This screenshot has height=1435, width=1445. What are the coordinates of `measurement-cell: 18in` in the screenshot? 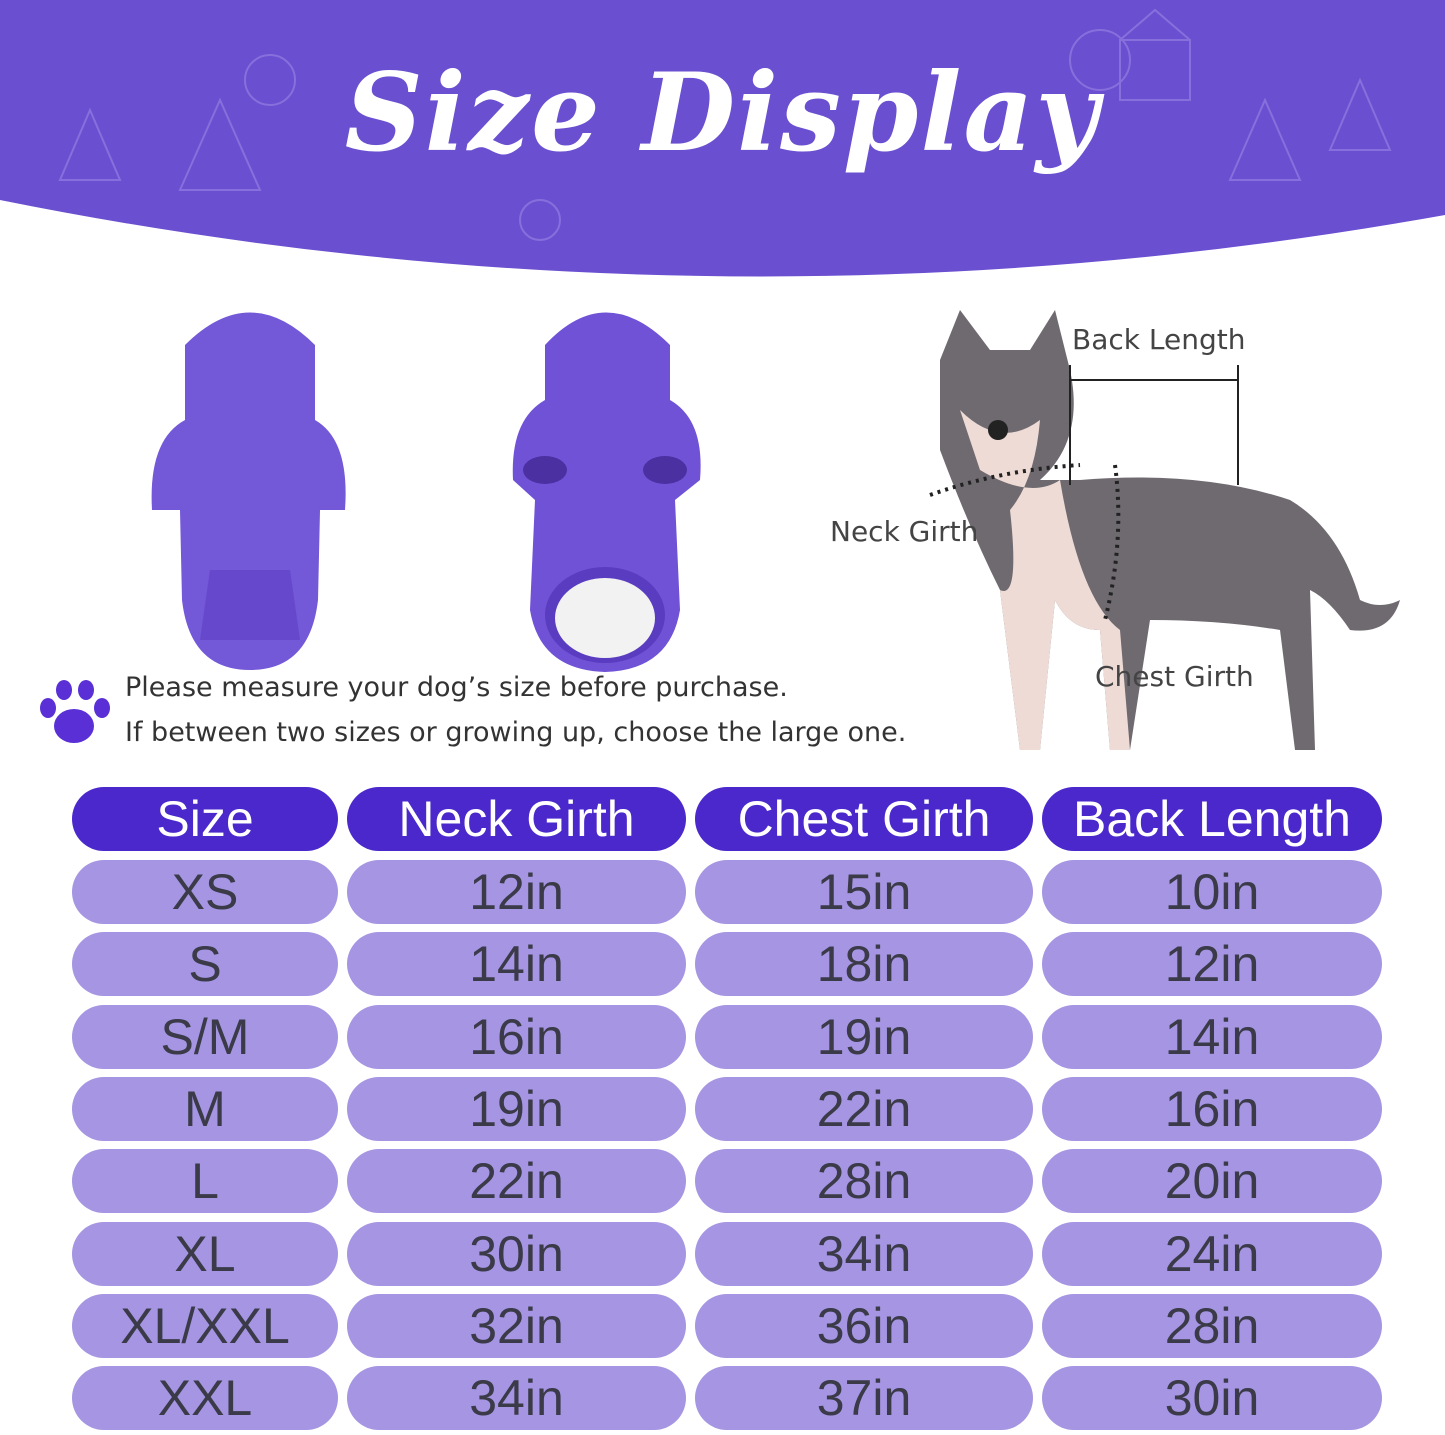 It's located at (864, 964).